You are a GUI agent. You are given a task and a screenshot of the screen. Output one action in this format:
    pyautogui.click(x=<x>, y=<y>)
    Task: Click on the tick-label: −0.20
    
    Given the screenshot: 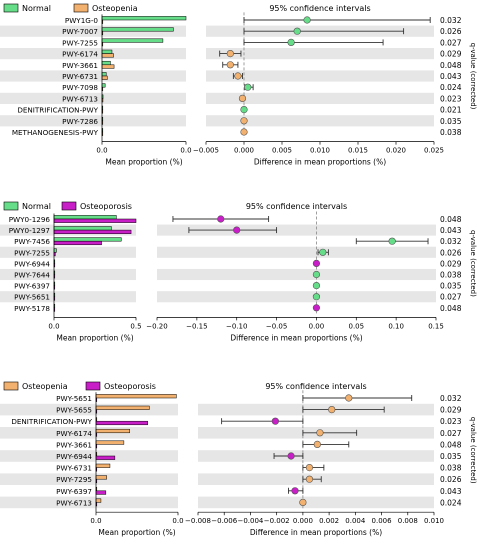 What is the action you would take?
    pyautogui.click(x=156, y=326)
    